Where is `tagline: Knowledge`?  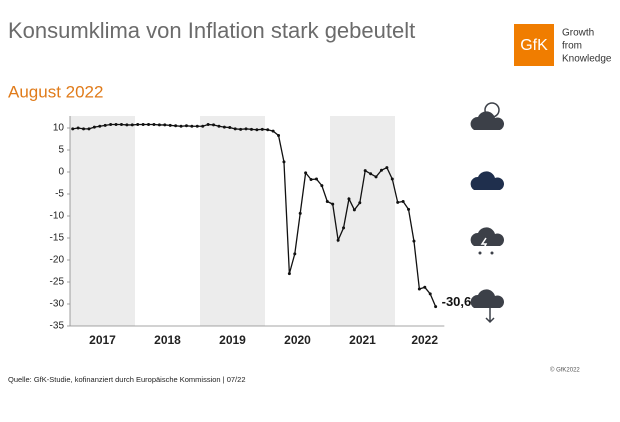
tagline: Knowledge is located at coordinates (587, 59).